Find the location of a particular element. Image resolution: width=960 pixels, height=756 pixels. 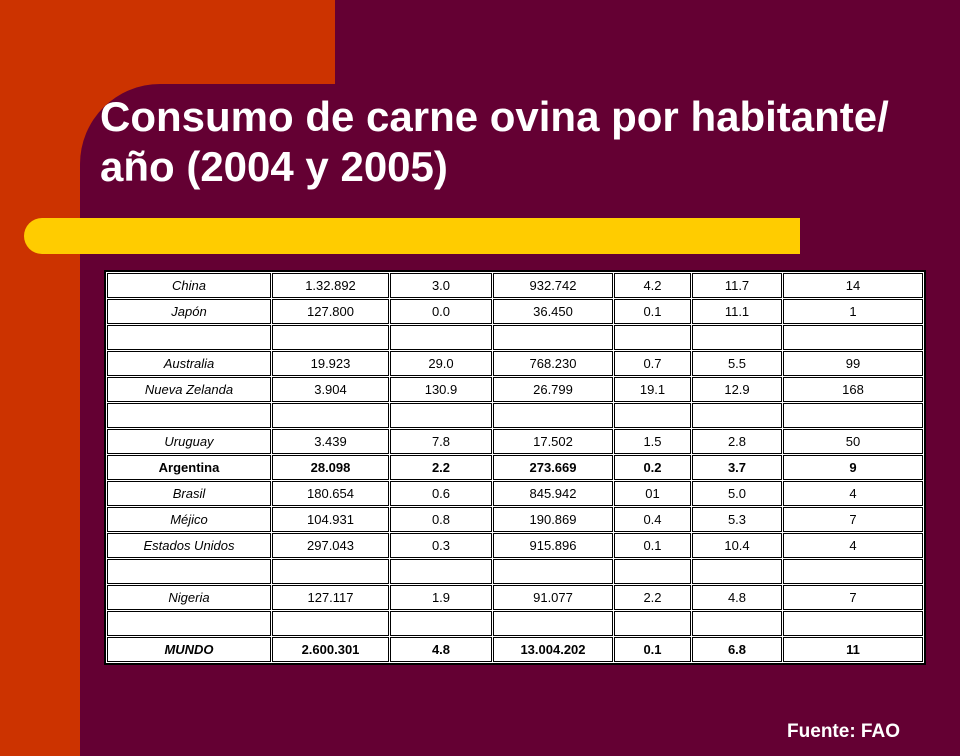

table-cell-value: 36.450 is located at coordinates (553, 311).